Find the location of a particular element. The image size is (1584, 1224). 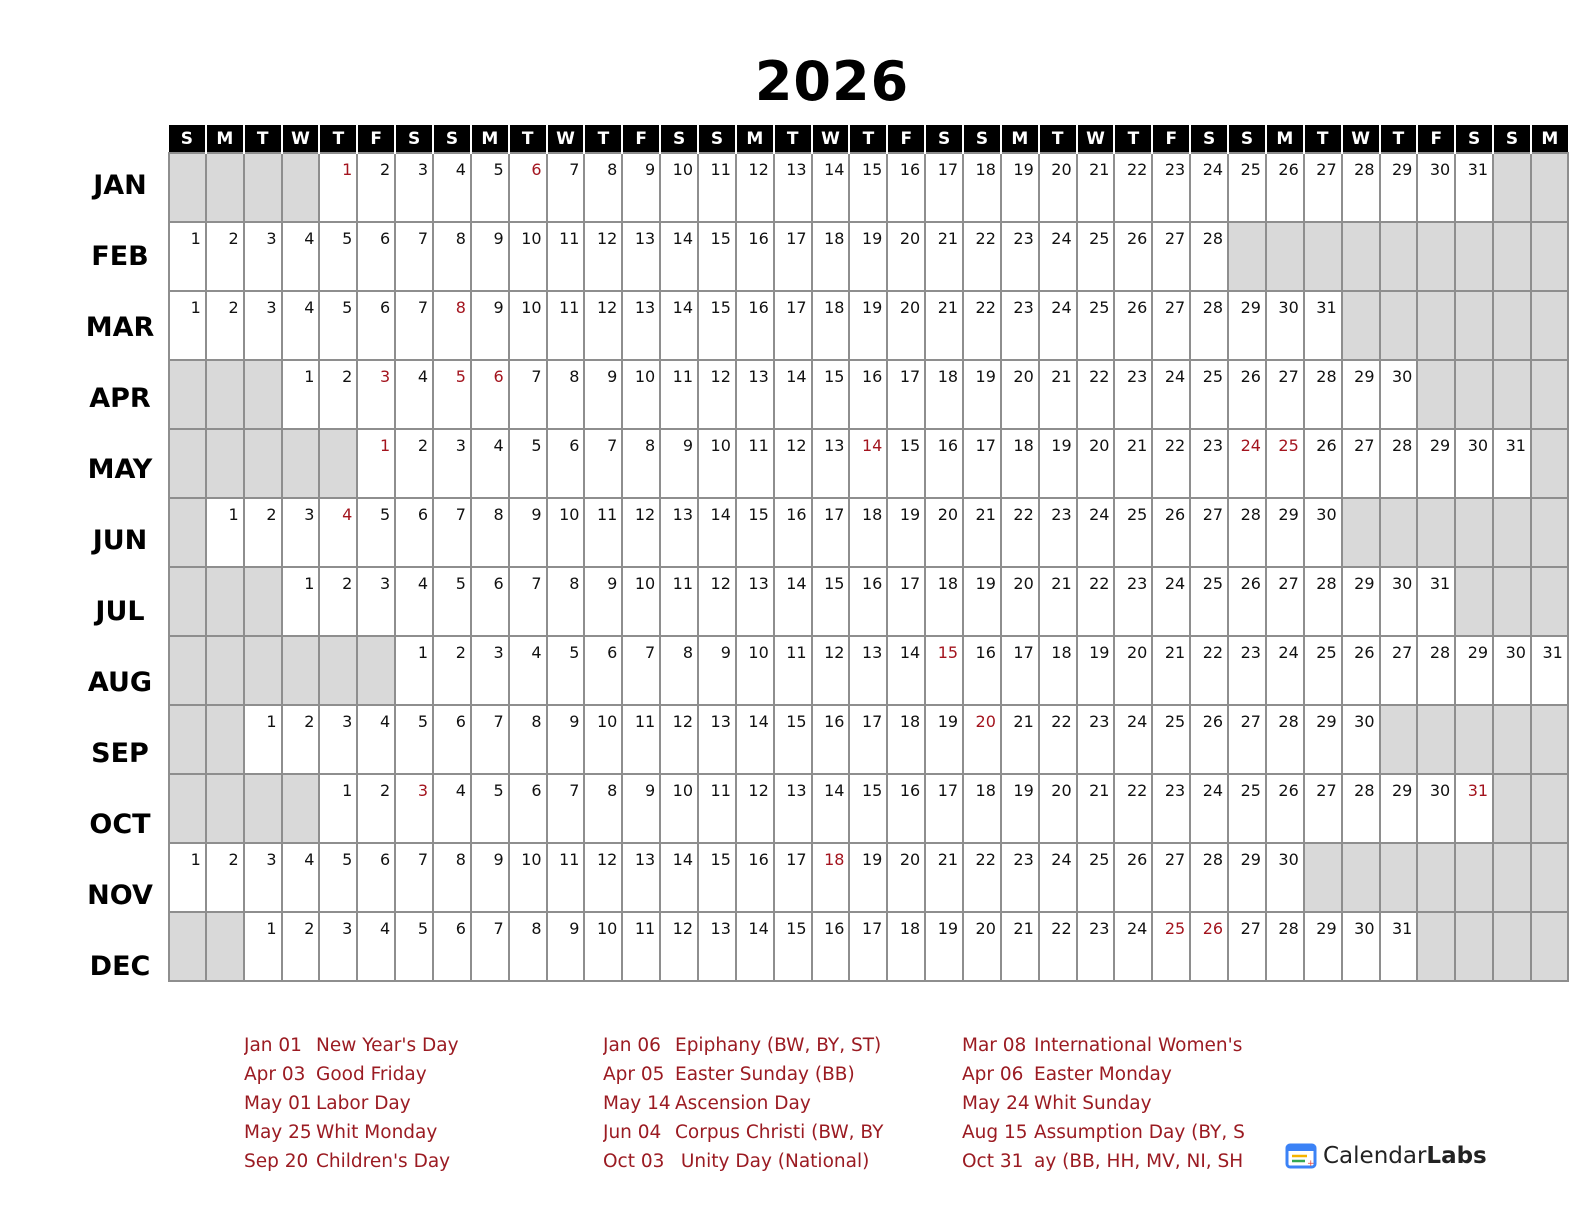

day-number: 27 is located at coordinates (1175, 238).